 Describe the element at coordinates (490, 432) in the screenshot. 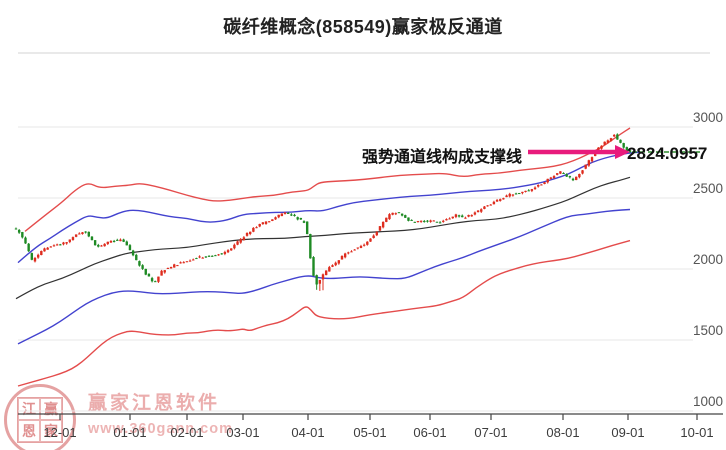

I see `x-tick-label: 07-01` at that location.